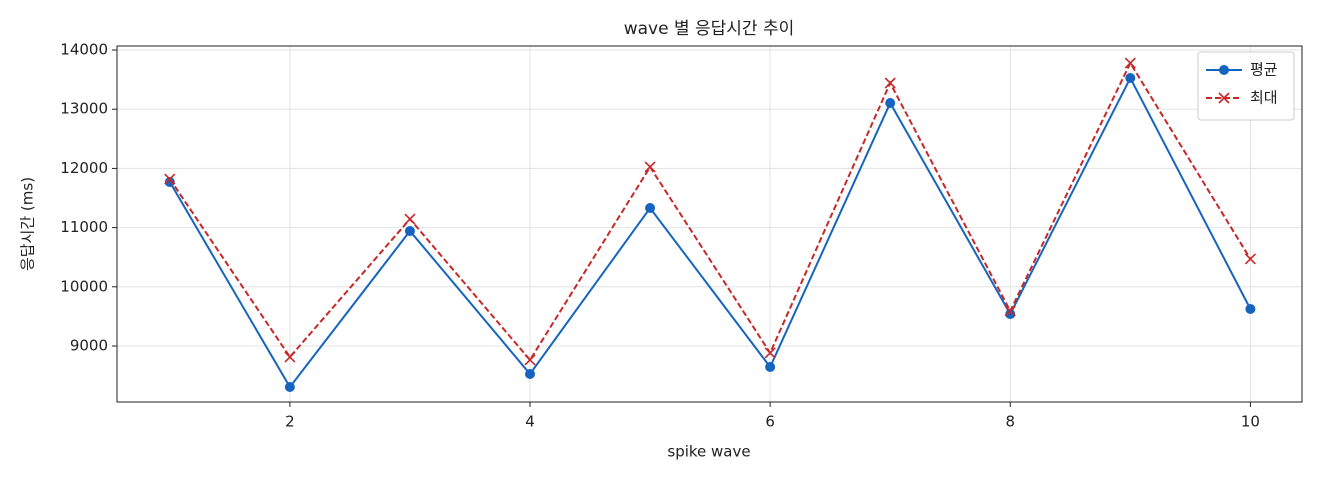  I want to click on chart-title: wave 별 응답시간 추이, so click(709, 29).